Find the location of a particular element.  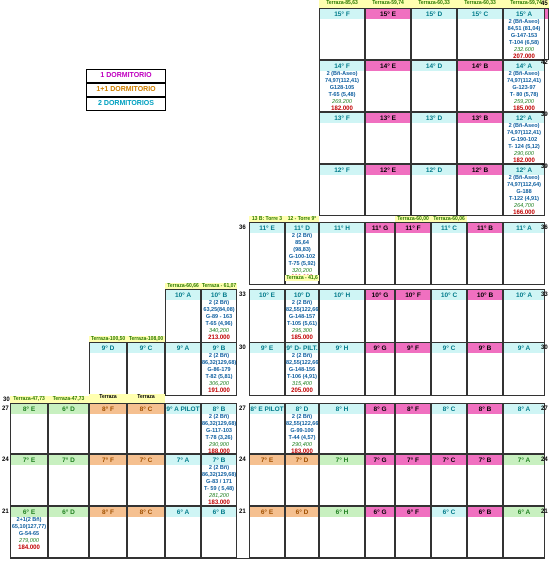

unit-8EPIL: 8° E PILOT is located at coordinates (267, 428).